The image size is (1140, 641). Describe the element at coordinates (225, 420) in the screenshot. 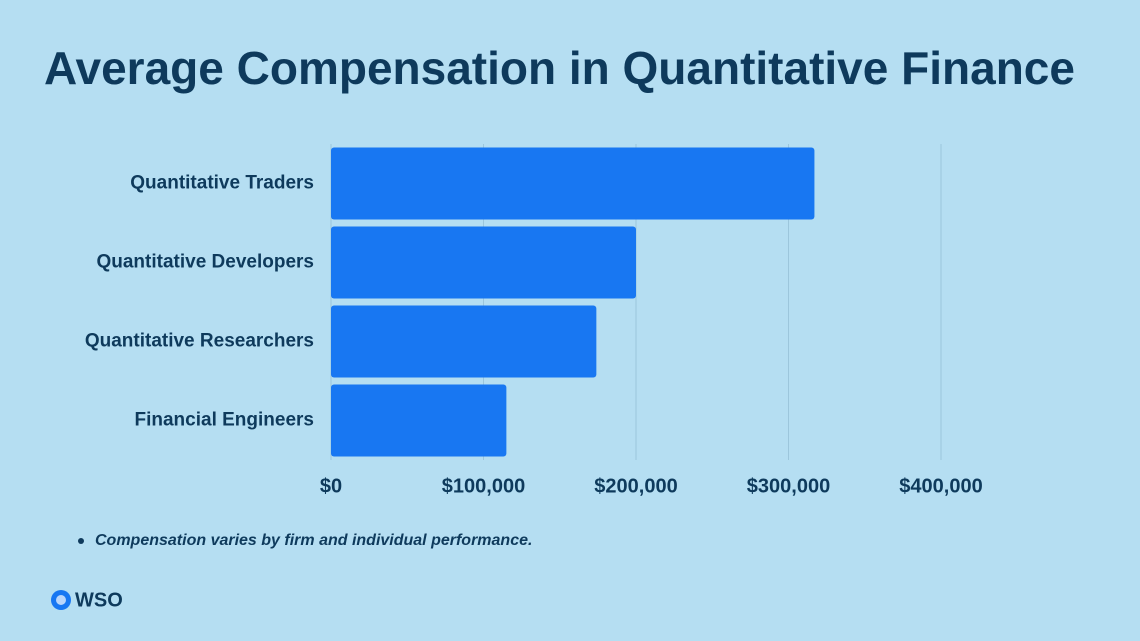

I see `y-tick-label: Financial Engineers` at that location.